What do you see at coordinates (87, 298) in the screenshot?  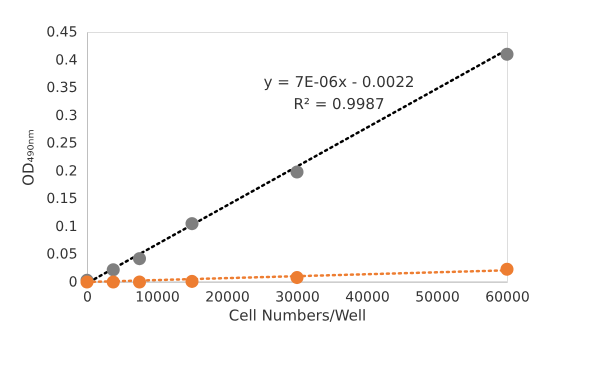 I see `x-tick-label: 0` at bounding box center [87, 298].